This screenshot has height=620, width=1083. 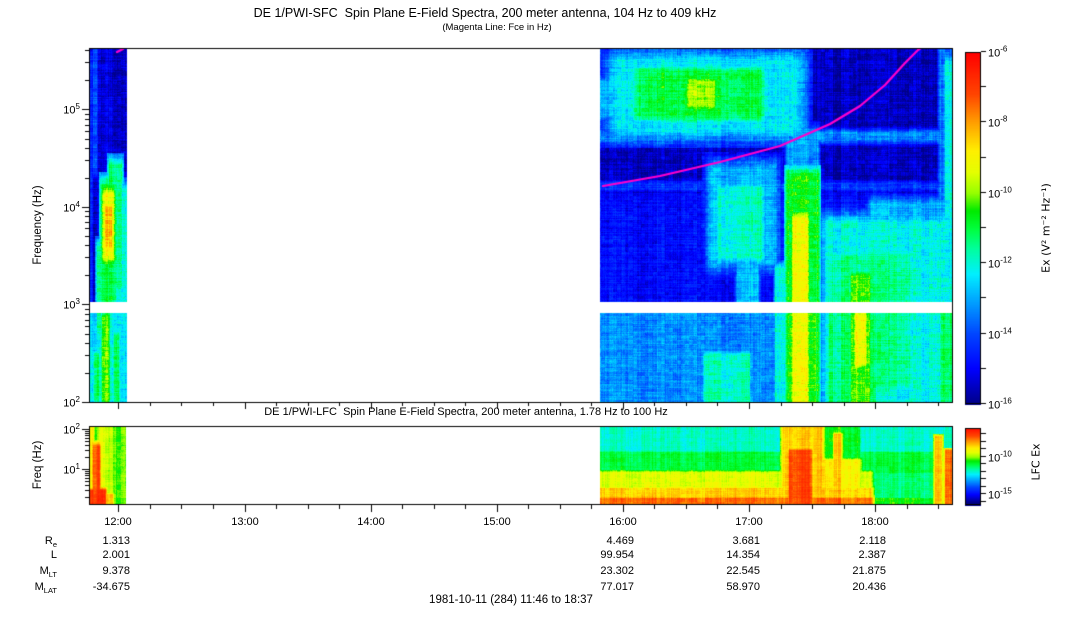 What do you see at coordinates (1000, 263) in the screenshot?
I see `colorbar-tick-label: 10⁻¹²` at bounding box center [1000, 263].